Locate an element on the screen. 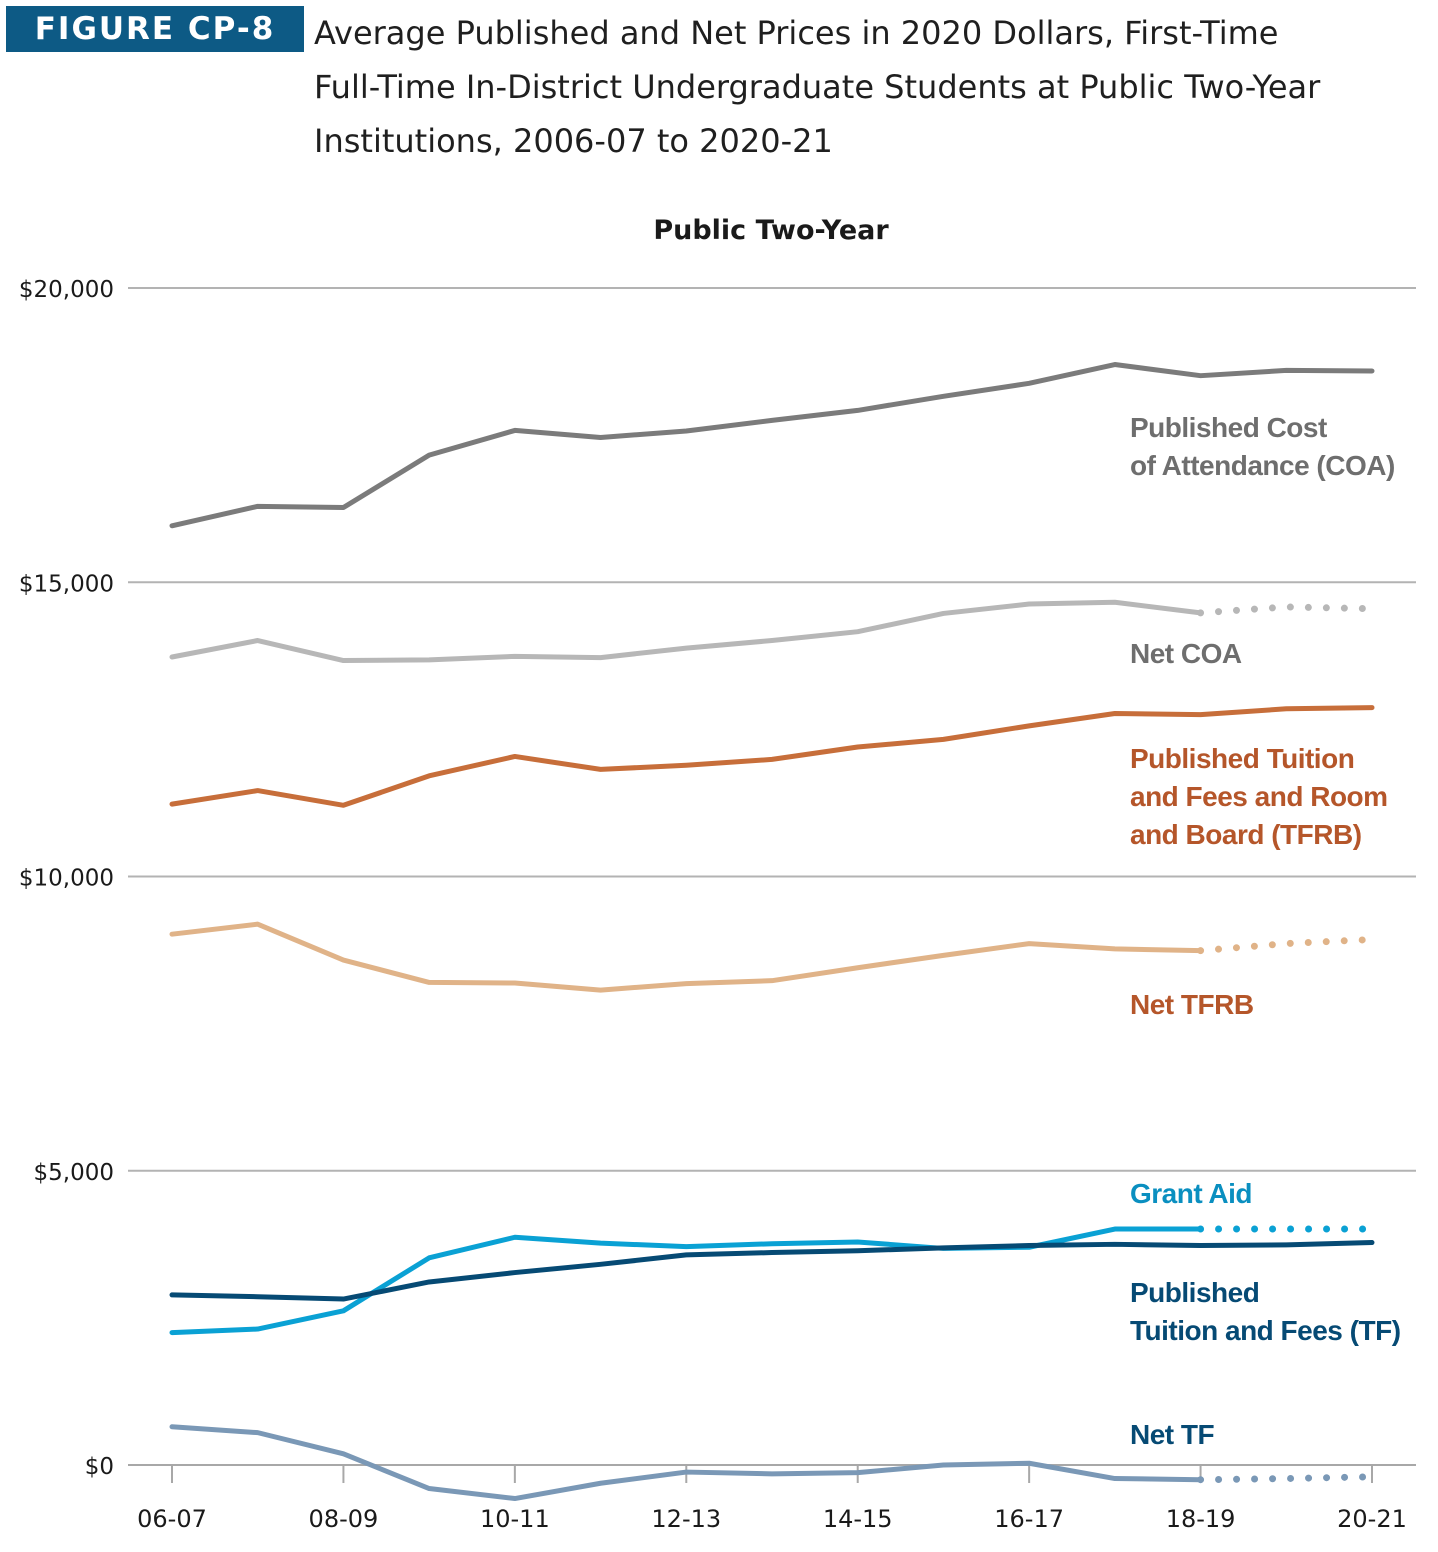  series-line-net-tf is located at coordinates (686, 1463).